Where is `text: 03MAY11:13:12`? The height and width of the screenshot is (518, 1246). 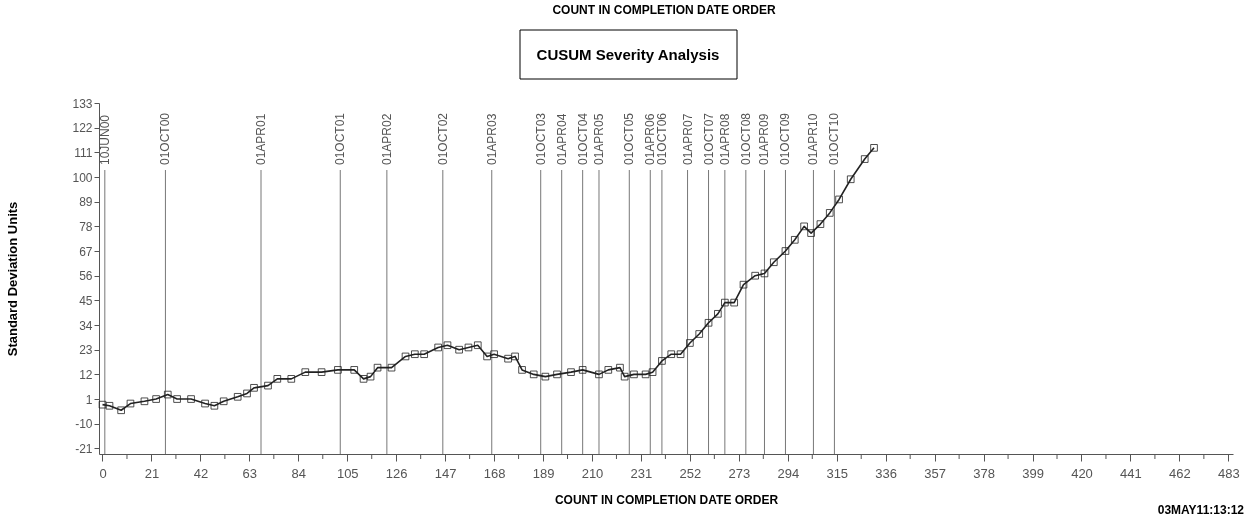 text: 03MAY11:13:12 is located at coordinates (1201, 510).